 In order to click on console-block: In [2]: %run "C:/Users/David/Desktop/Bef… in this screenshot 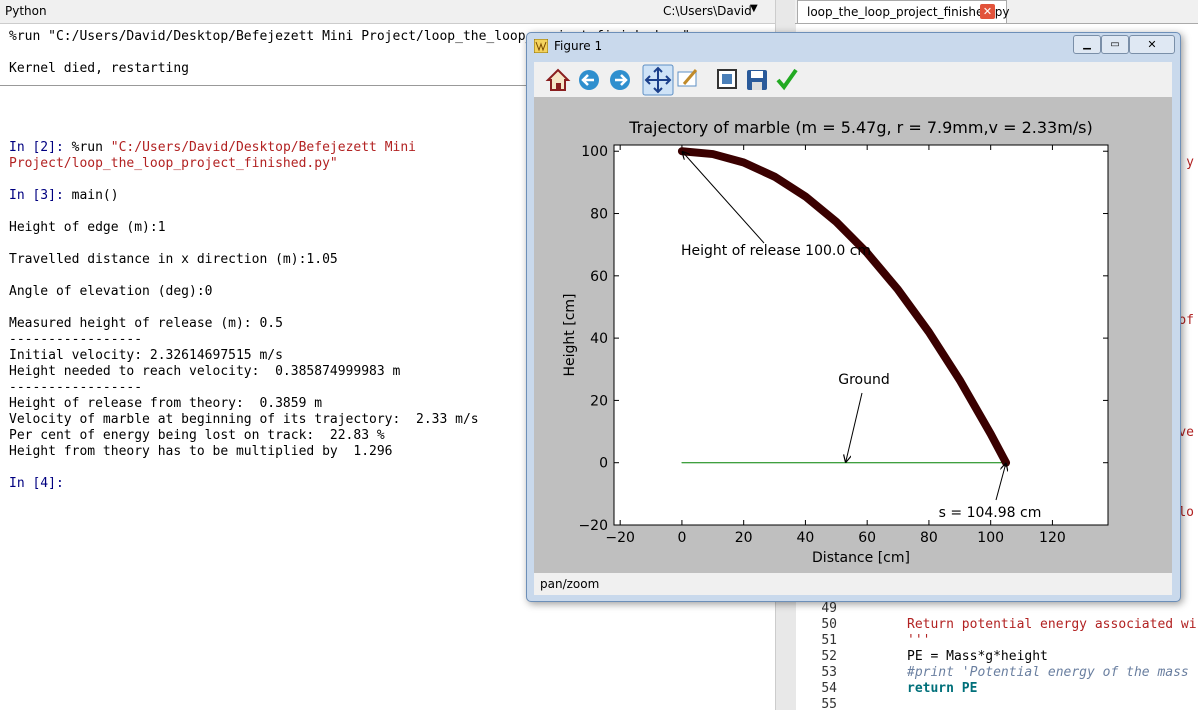, I will do `click(387, 156)`.